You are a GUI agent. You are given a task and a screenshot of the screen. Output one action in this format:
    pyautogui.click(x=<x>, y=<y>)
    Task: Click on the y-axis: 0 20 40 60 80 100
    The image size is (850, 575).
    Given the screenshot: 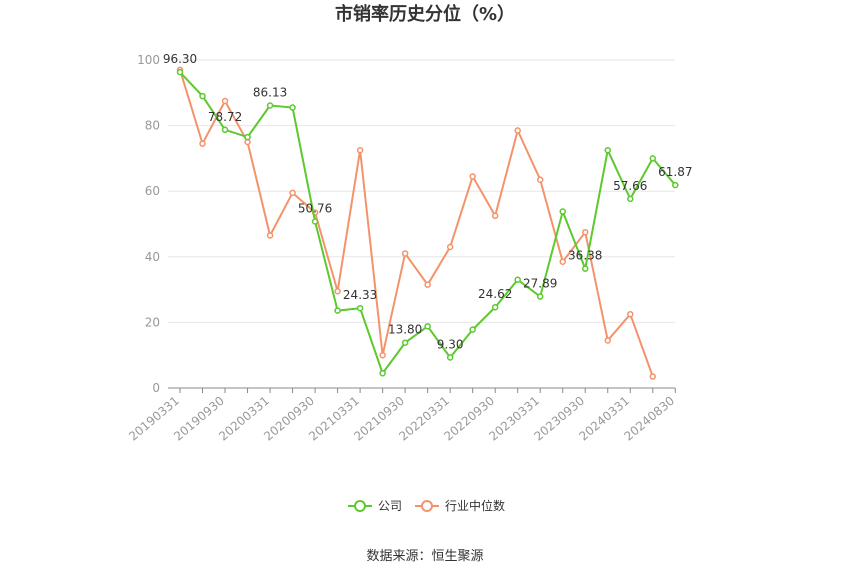 What is the action you would take?
    pyautogui.click(x=148, y=224)
    